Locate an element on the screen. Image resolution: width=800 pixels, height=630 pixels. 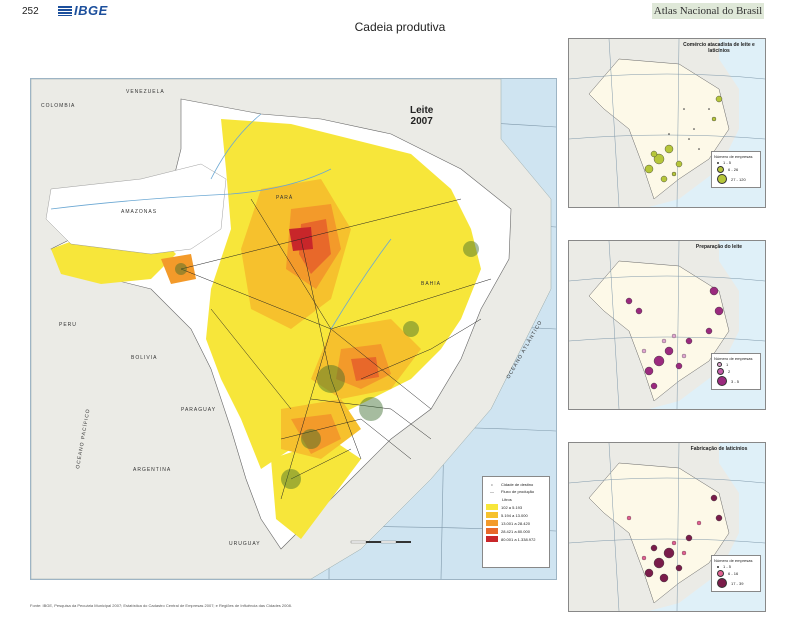
map-title-line2: 2007 is located at coordinates (421, 121).